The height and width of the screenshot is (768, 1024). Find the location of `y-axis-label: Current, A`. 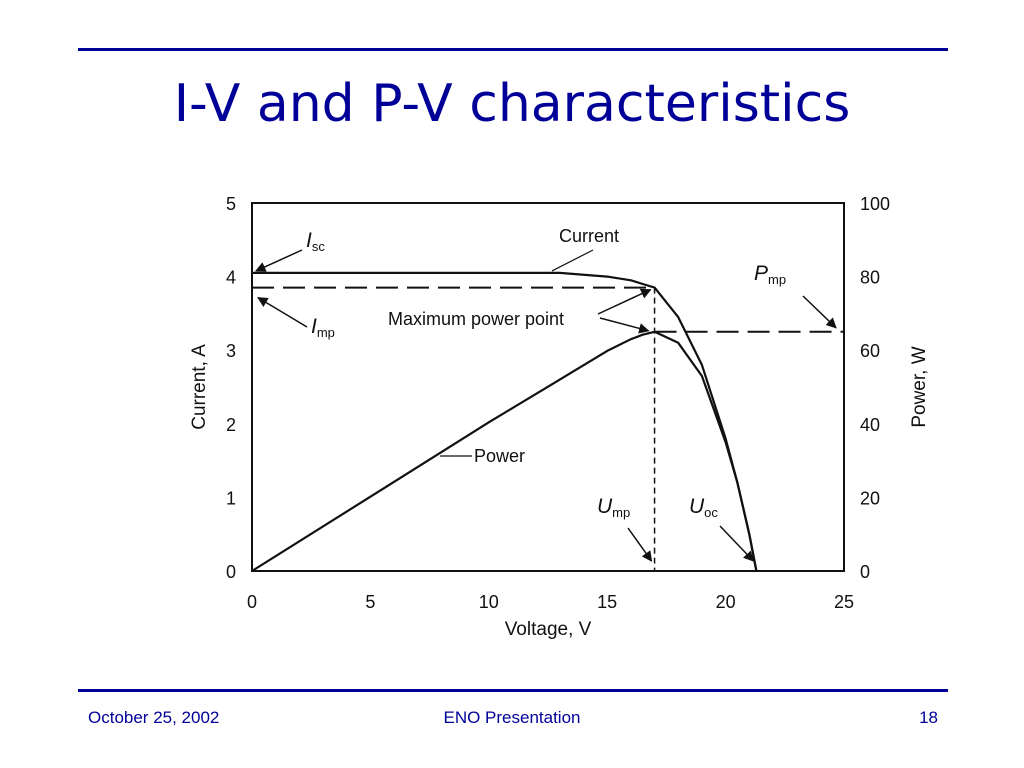

y-axis-label: Current, A is located at coordinates (199, 387).